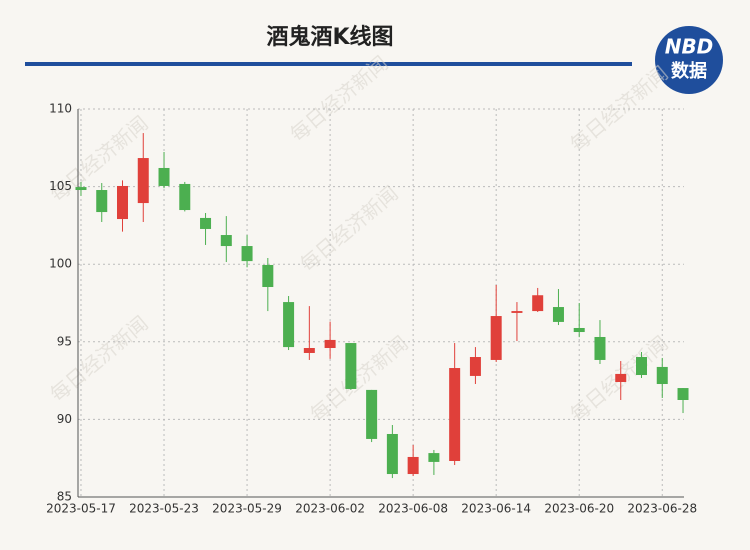 Image resolution: width=750 pixels, height=550 pixels. What do you see at coordinates (60, 264) in the screenshot?
I see `y-tick-label: 100` at bounding box center [60, 264].